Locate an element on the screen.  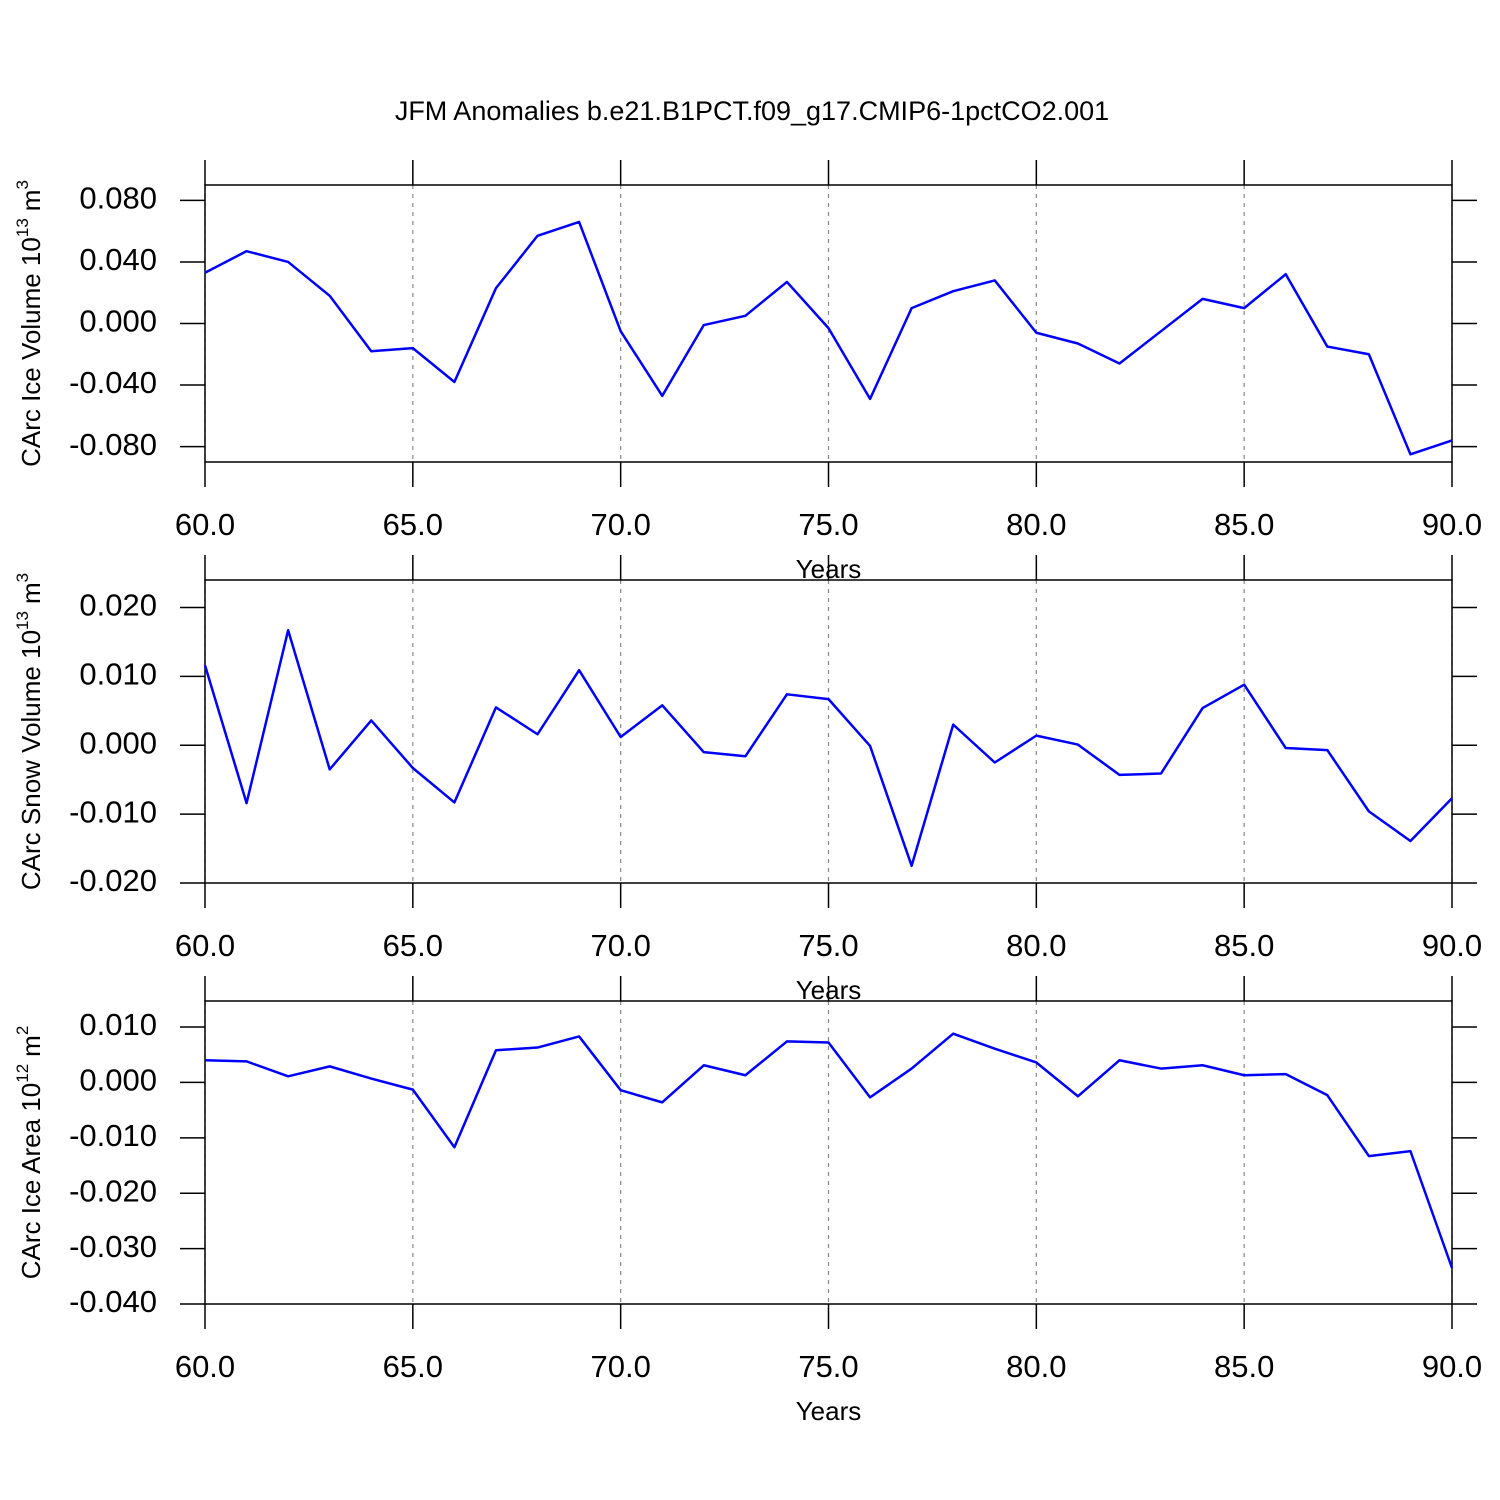
y-axis-label-part: CArc Snow Volume 10 is located at coordinates (31, 760).